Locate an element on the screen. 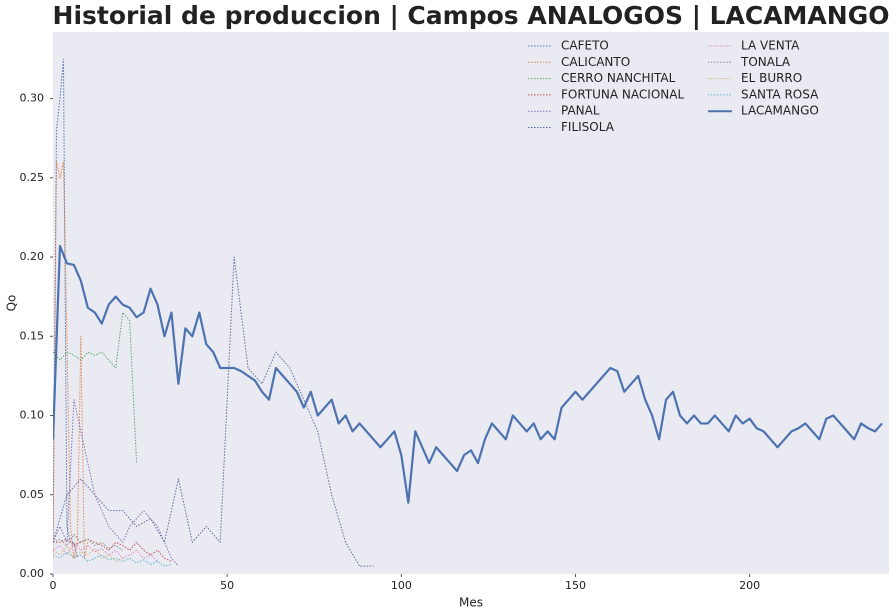 This screenshot has width=896, height=615. x-tick-label: 100 is located at coordinates (401, 585).